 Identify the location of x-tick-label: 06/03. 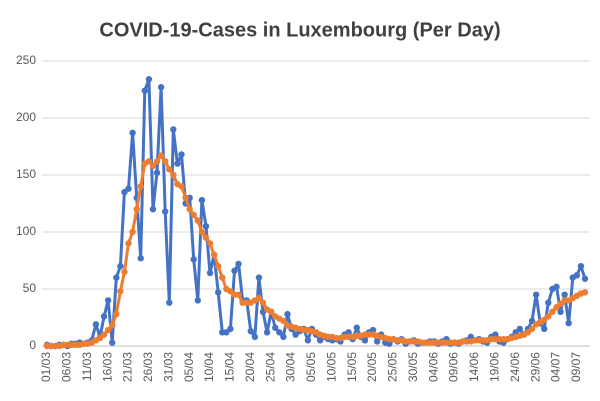
(67, 367).